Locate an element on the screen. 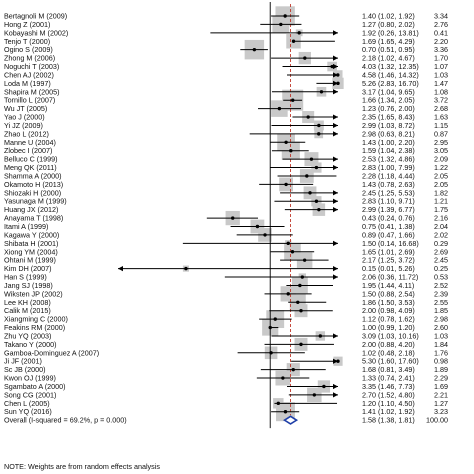 This screenshot has width=474, height=474. study-label: Zhong M (2006) is located at coordinates (29, 58).